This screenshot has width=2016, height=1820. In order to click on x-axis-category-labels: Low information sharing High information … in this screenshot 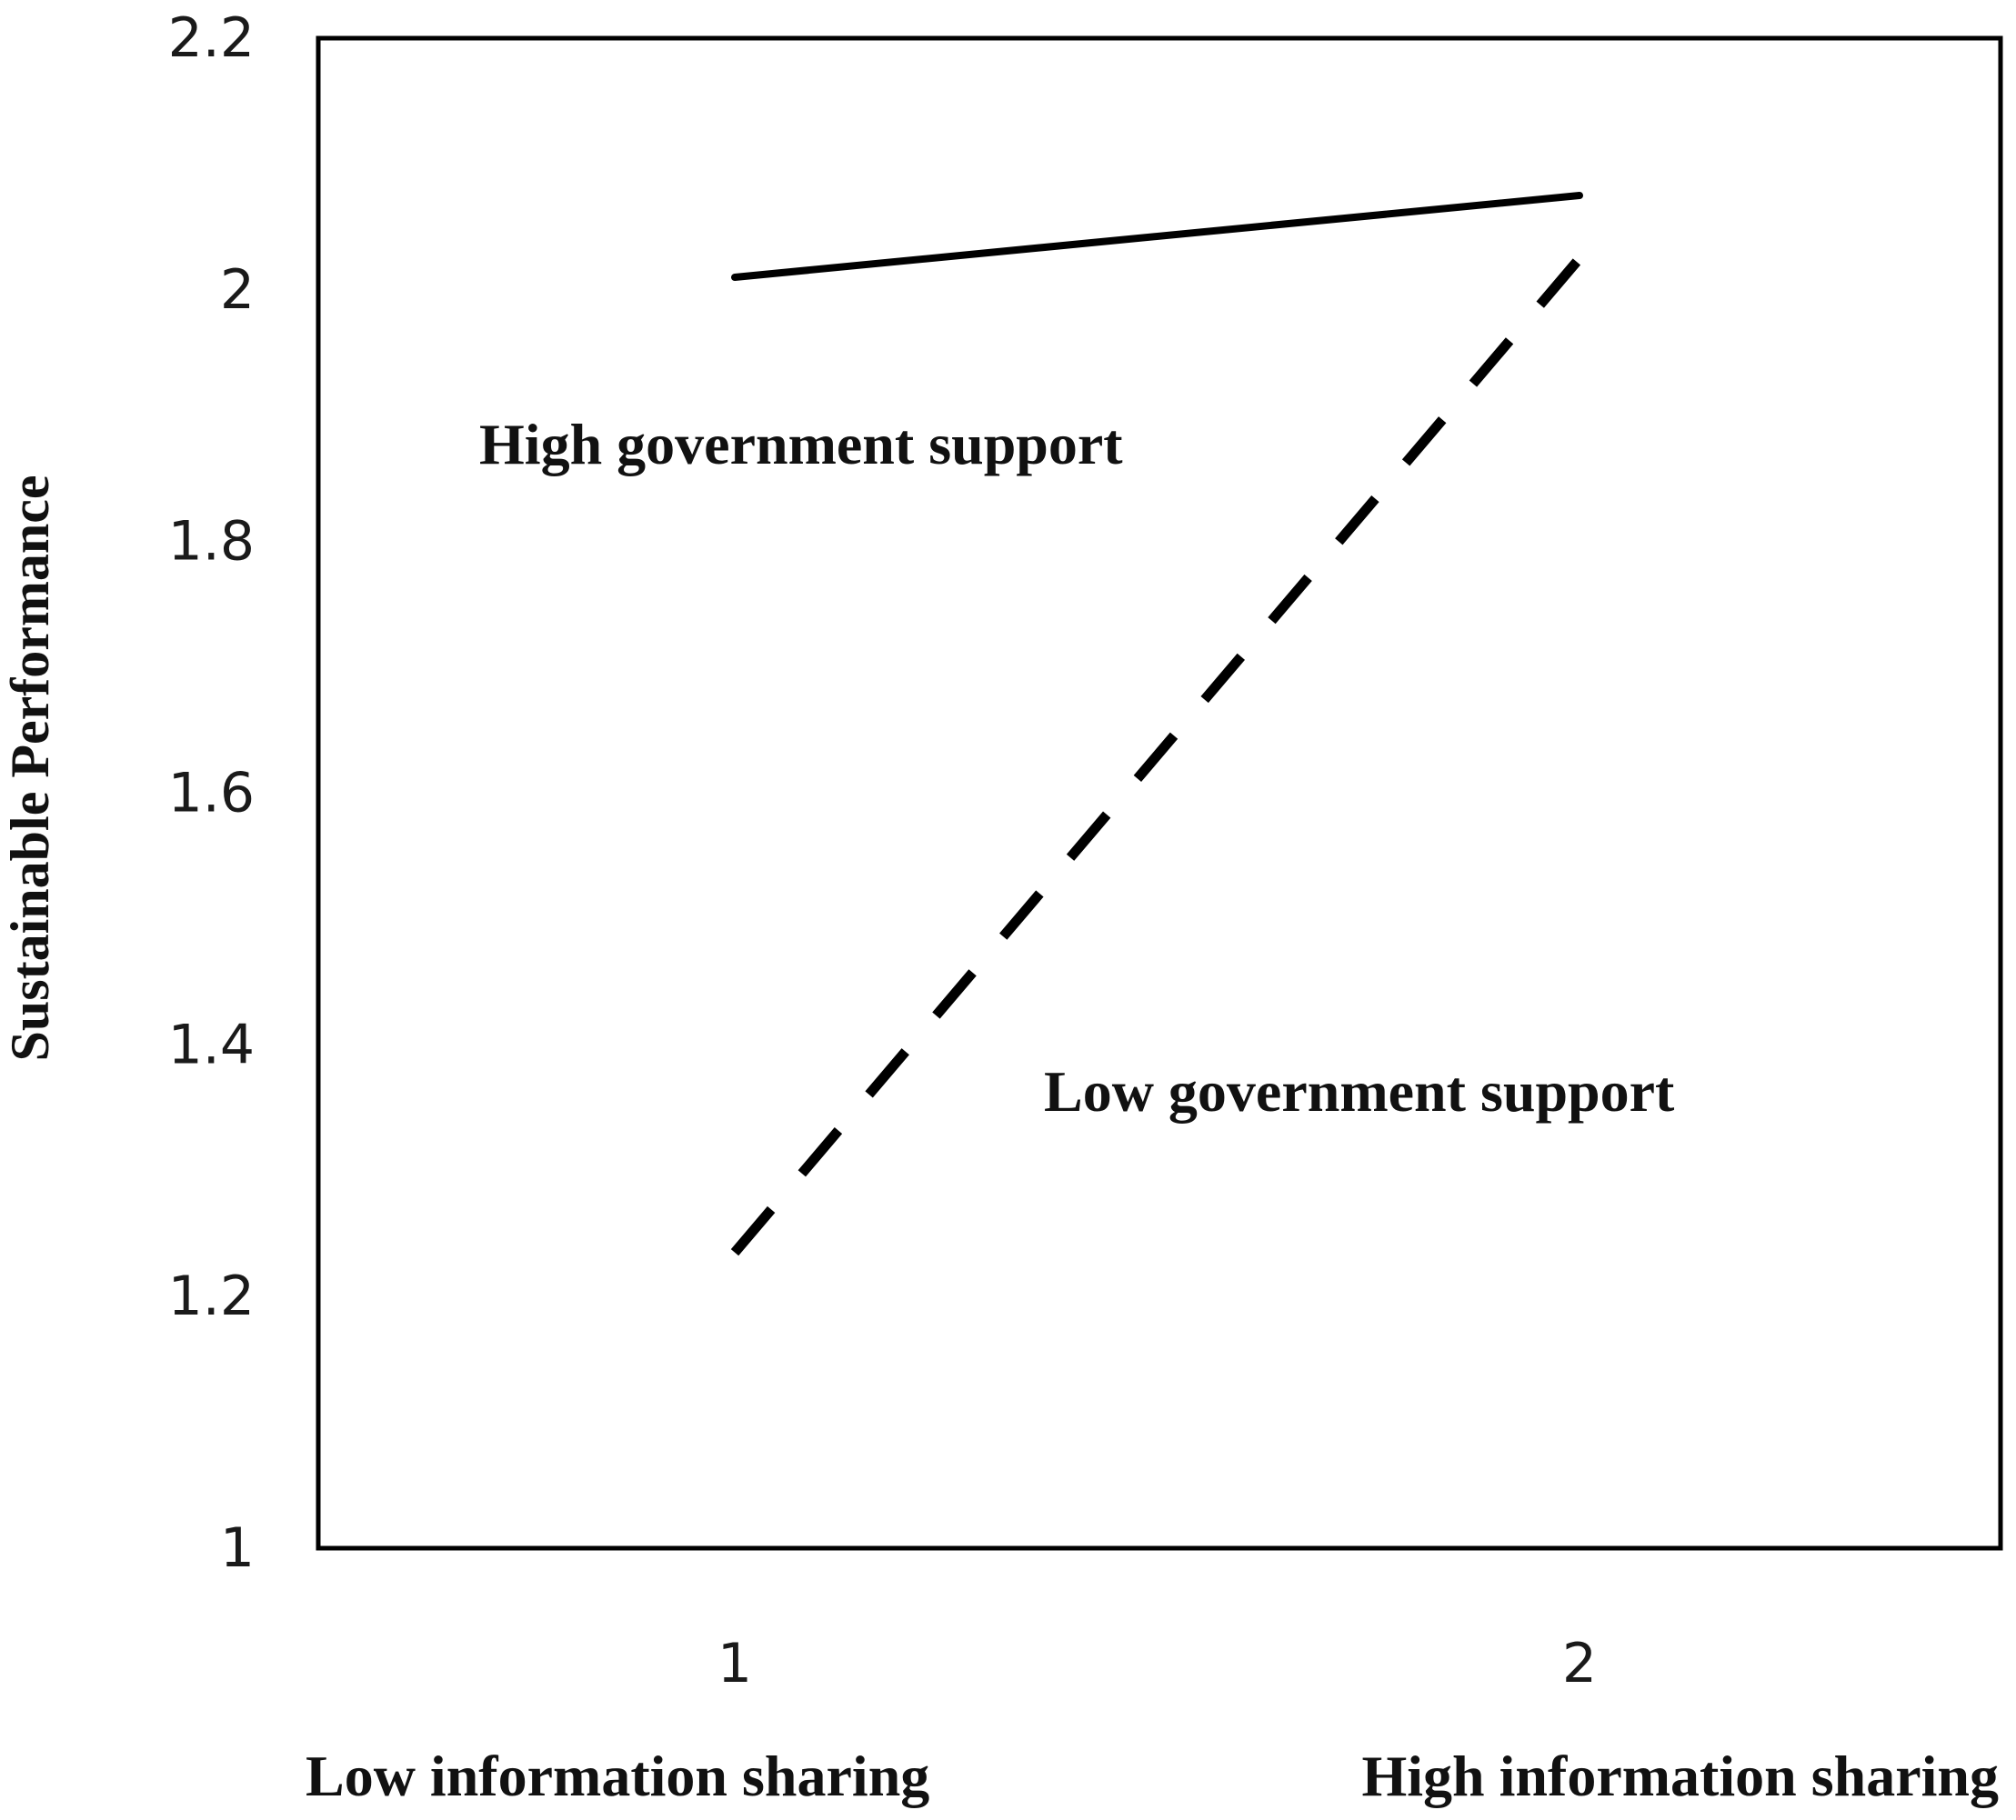, I will do `click(1152, 1776)`.